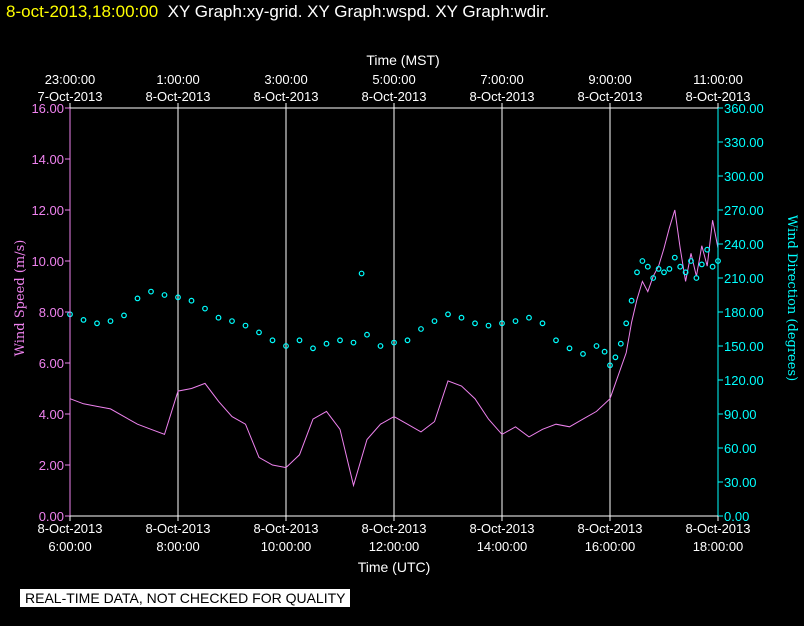  Describe the element at coordinates (285, 79) in the screenshot. I see `top-tick-time: 3:00:00` at that location.